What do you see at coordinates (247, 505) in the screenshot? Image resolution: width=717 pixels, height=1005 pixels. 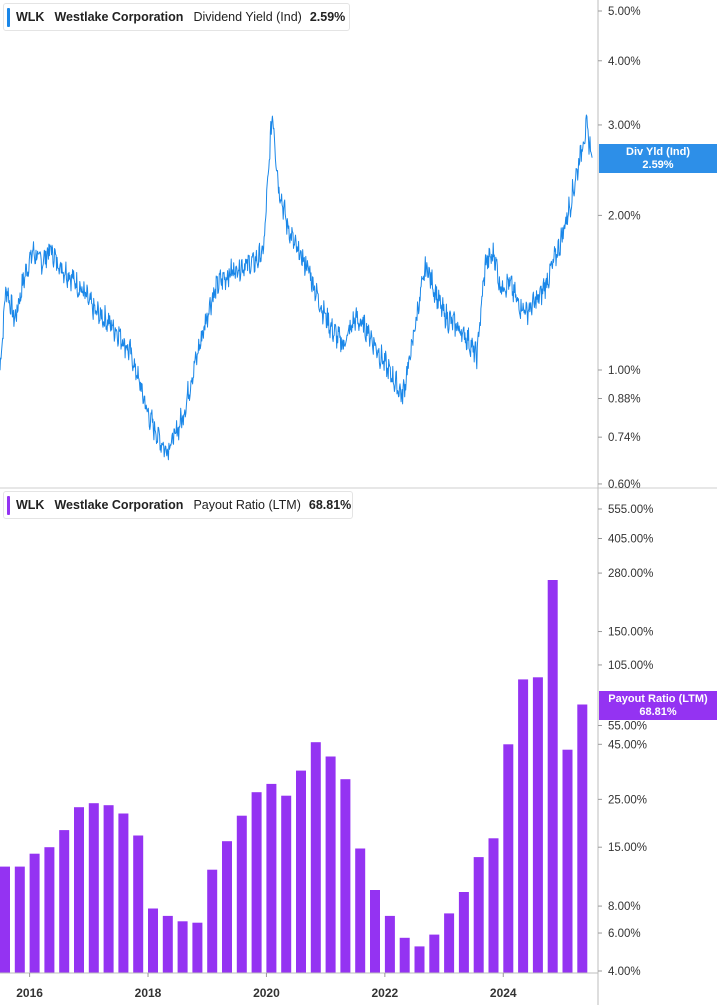 I see `legend-metric: Payout Ratio (LTM)` at bounding box center [247, 505].